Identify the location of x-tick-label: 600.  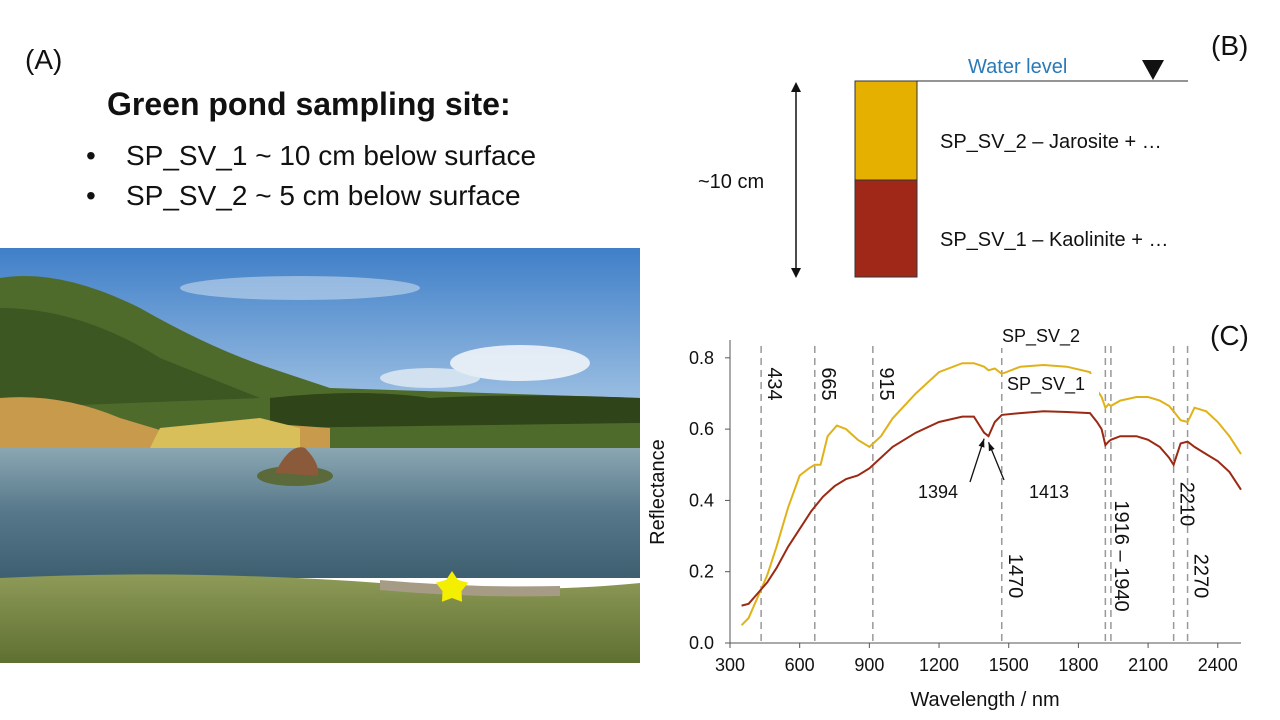
(800, 665).